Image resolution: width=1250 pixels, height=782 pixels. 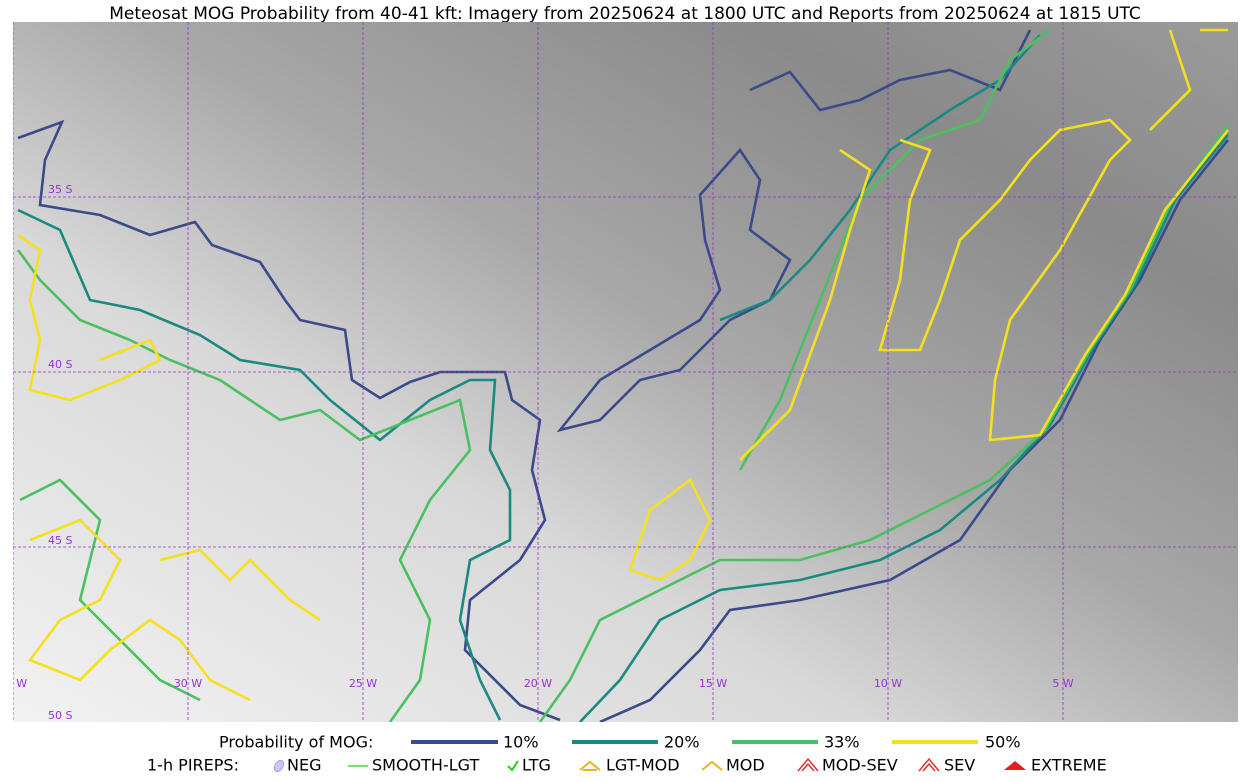 I want to click on legend-label: NEG, so click(x=304, y=765).